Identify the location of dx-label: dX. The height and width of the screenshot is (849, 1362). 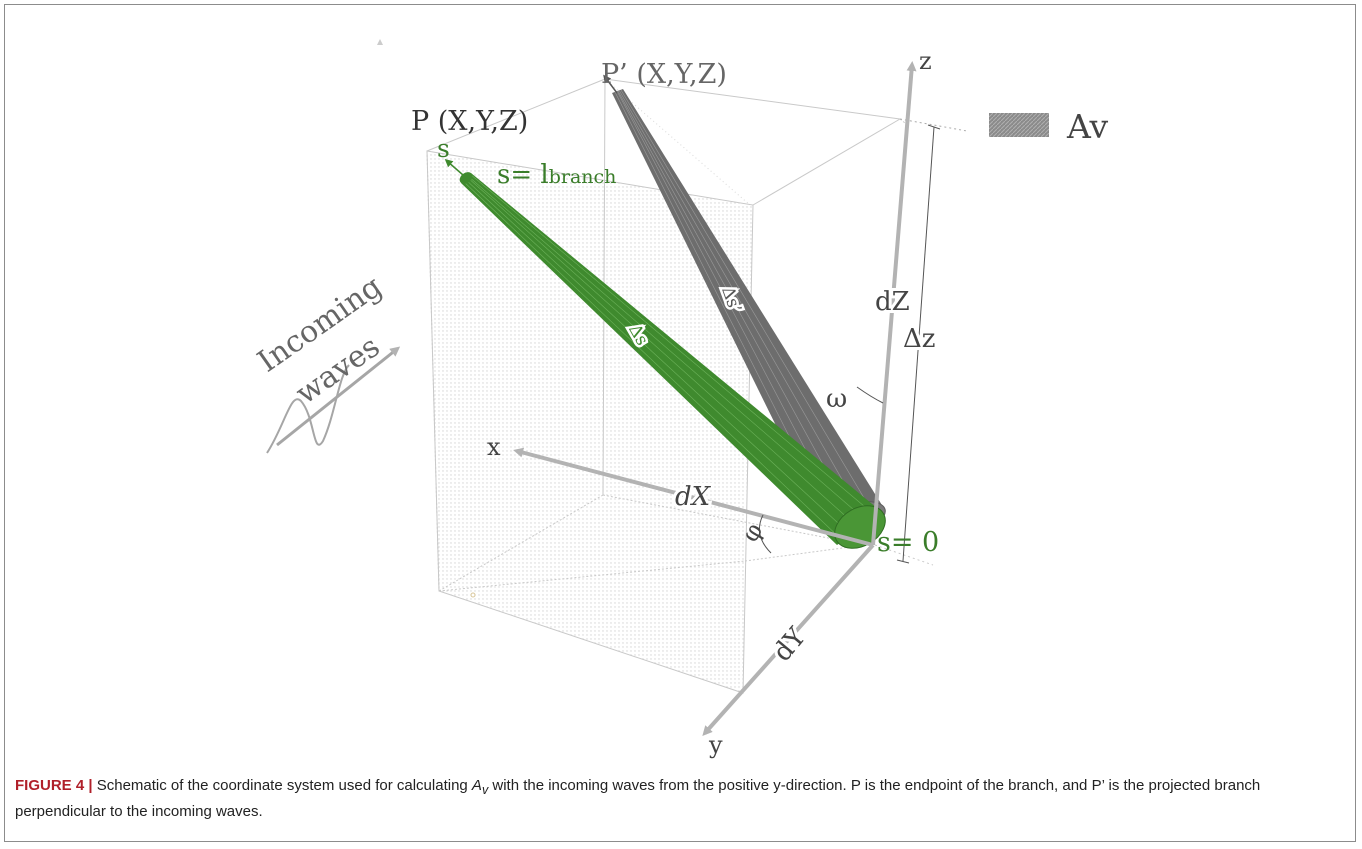
(693, 497).